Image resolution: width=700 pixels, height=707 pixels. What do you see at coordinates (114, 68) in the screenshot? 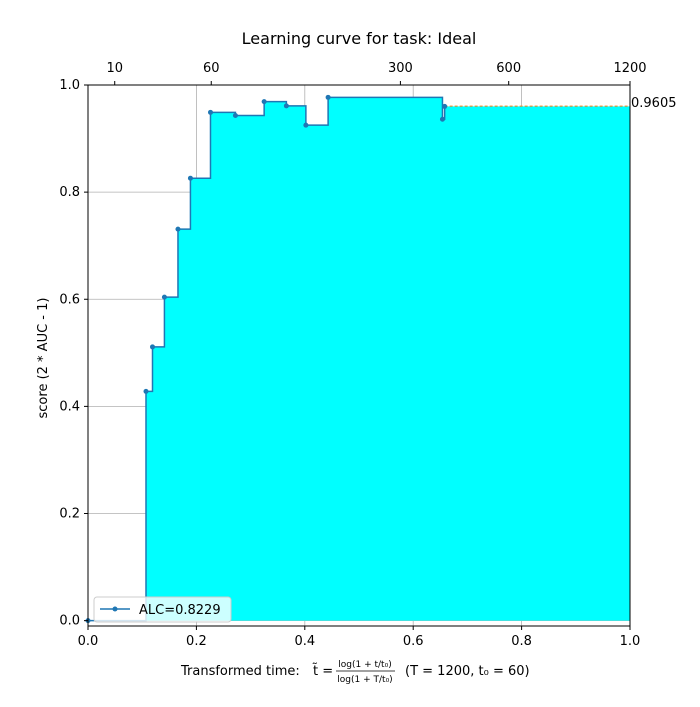
I see `top-tick-label: 10` at bounding box center [114, 68].